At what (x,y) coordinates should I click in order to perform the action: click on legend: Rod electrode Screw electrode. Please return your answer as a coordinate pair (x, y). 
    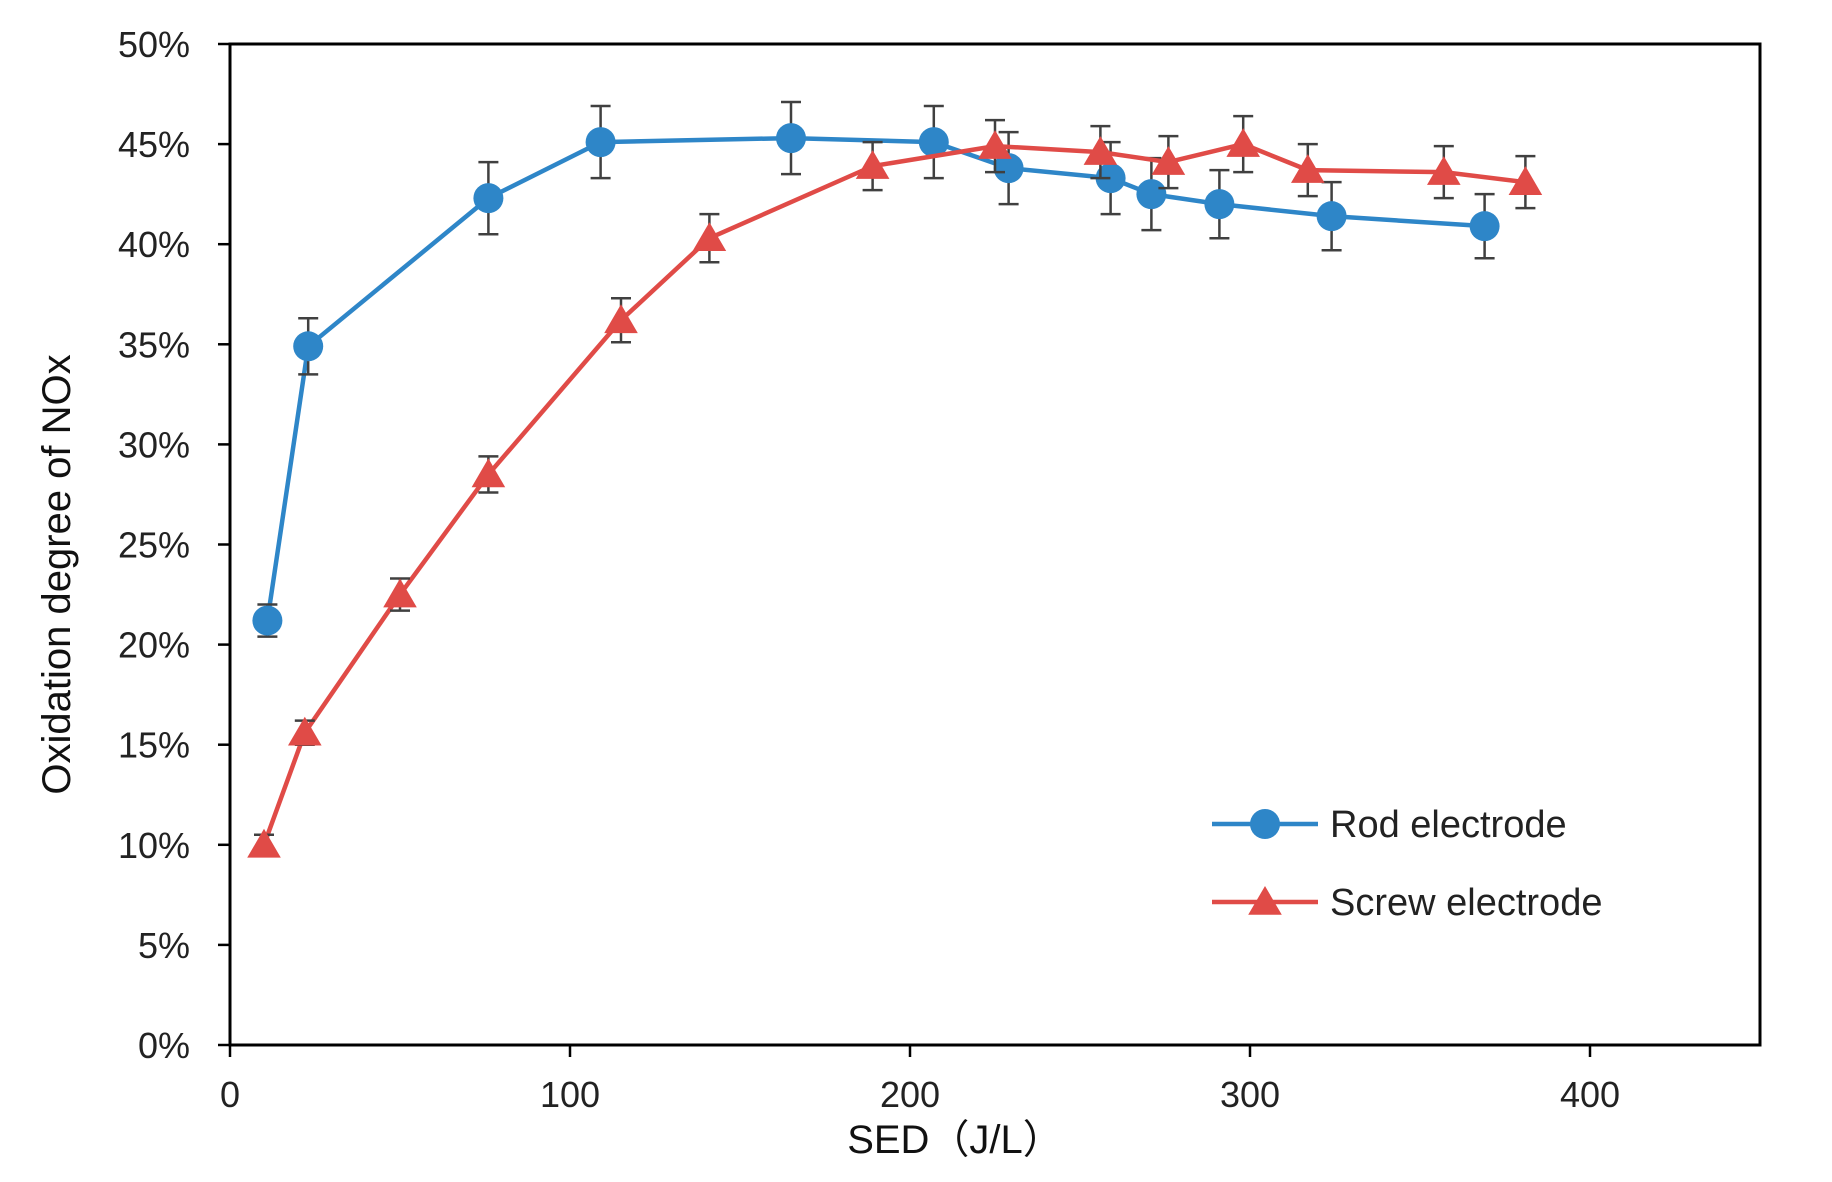
    Looking at the image, I should click on (1407, 864).